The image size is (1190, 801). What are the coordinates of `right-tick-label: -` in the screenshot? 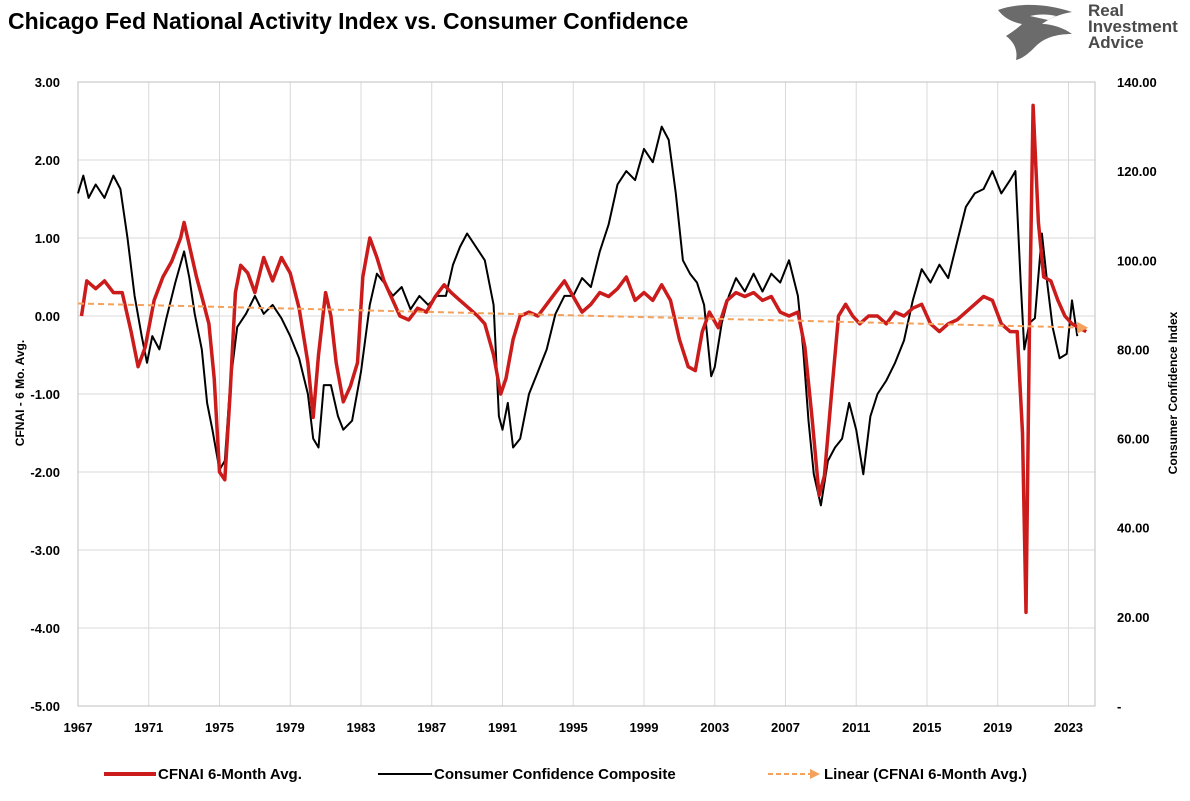 It's located at (1119, 706).